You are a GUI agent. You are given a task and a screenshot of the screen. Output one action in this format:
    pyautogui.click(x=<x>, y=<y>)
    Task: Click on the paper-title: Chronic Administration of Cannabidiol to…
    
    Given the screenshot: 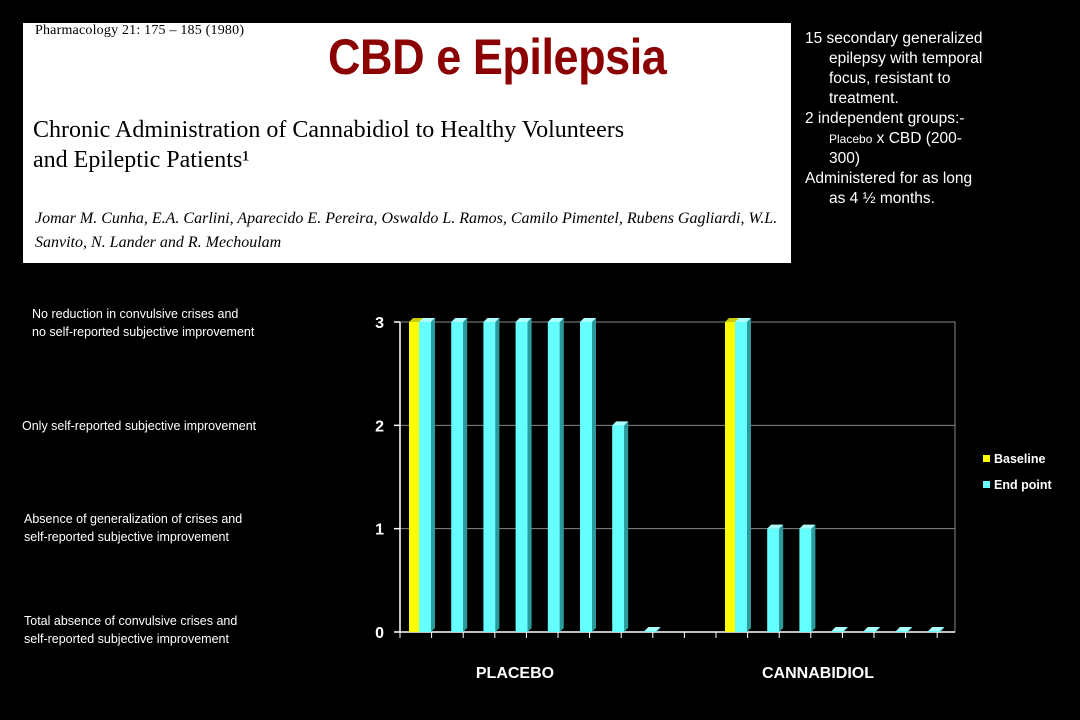 What is the action you would take?
    pyautogui.click(x=329, y=145)
    